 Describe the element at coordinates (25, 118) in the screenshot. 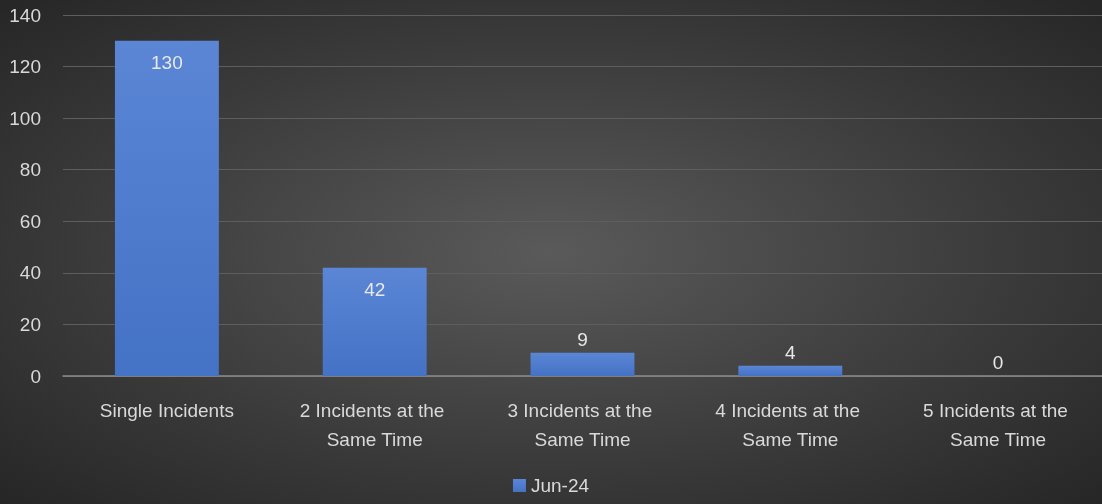

I see `y-tick-label: 100` at that location.